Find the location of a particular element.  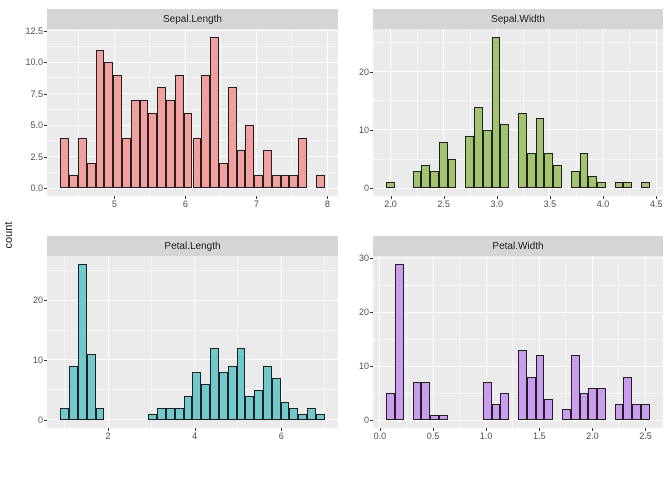

y-tick-label: 0.0 is located at coordinates (36, 188).